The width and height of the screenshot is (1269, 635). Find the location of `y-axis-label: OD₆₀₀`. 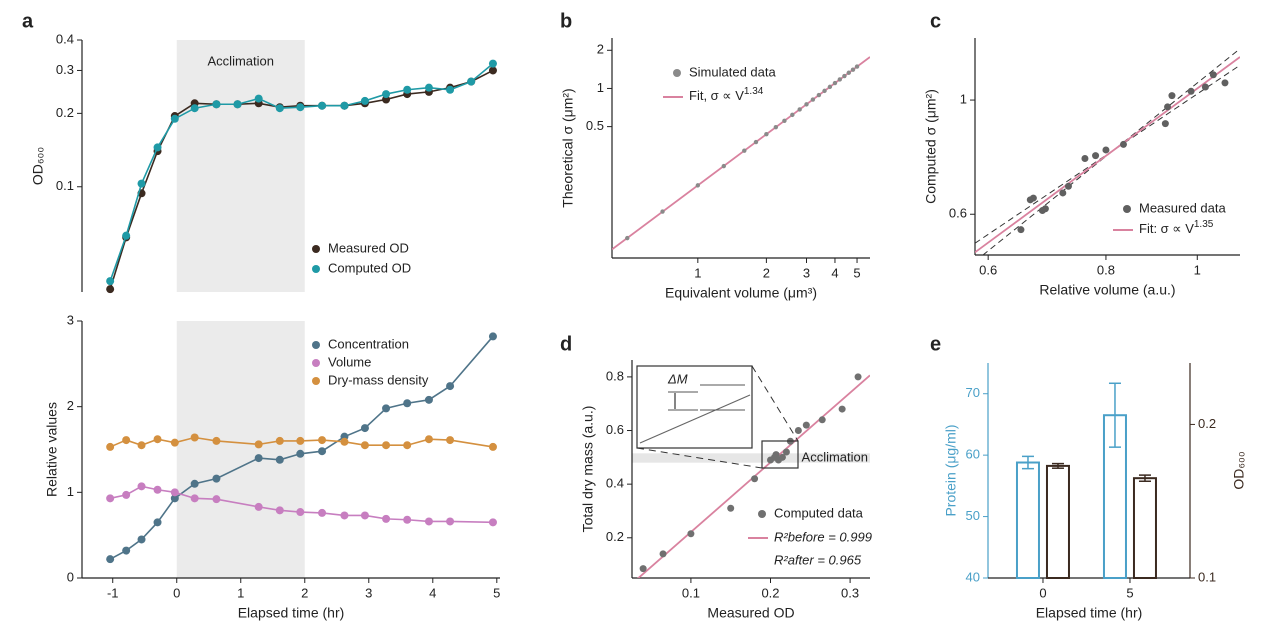

y-axis-label: OD₆₀₀ is located at coordinates (38, 166).